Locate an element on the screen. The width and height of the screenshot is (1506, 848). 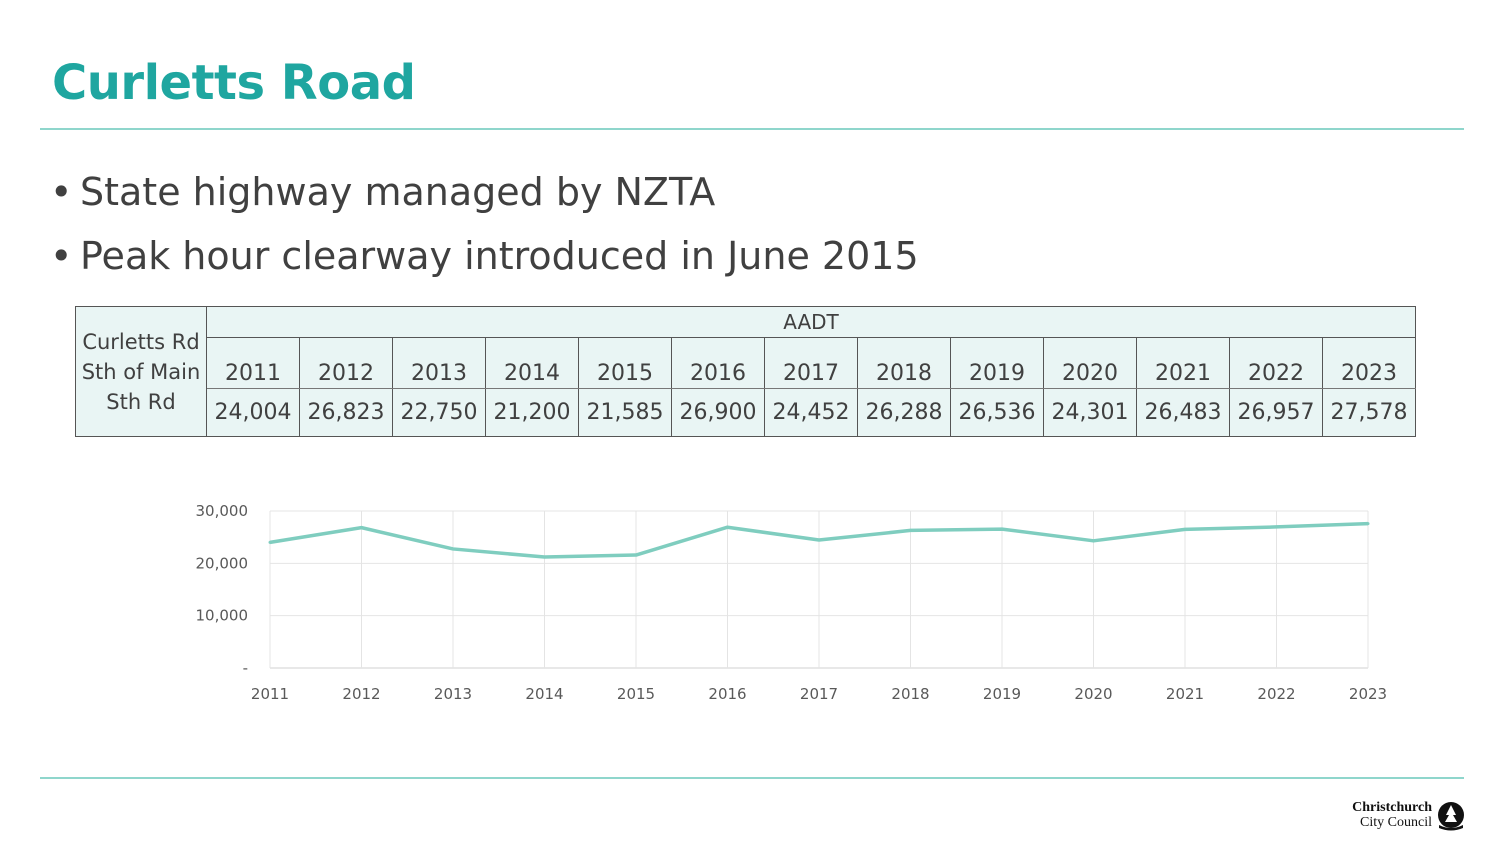
x-tick-label: 2022 is located at coordinates (1276, 694).